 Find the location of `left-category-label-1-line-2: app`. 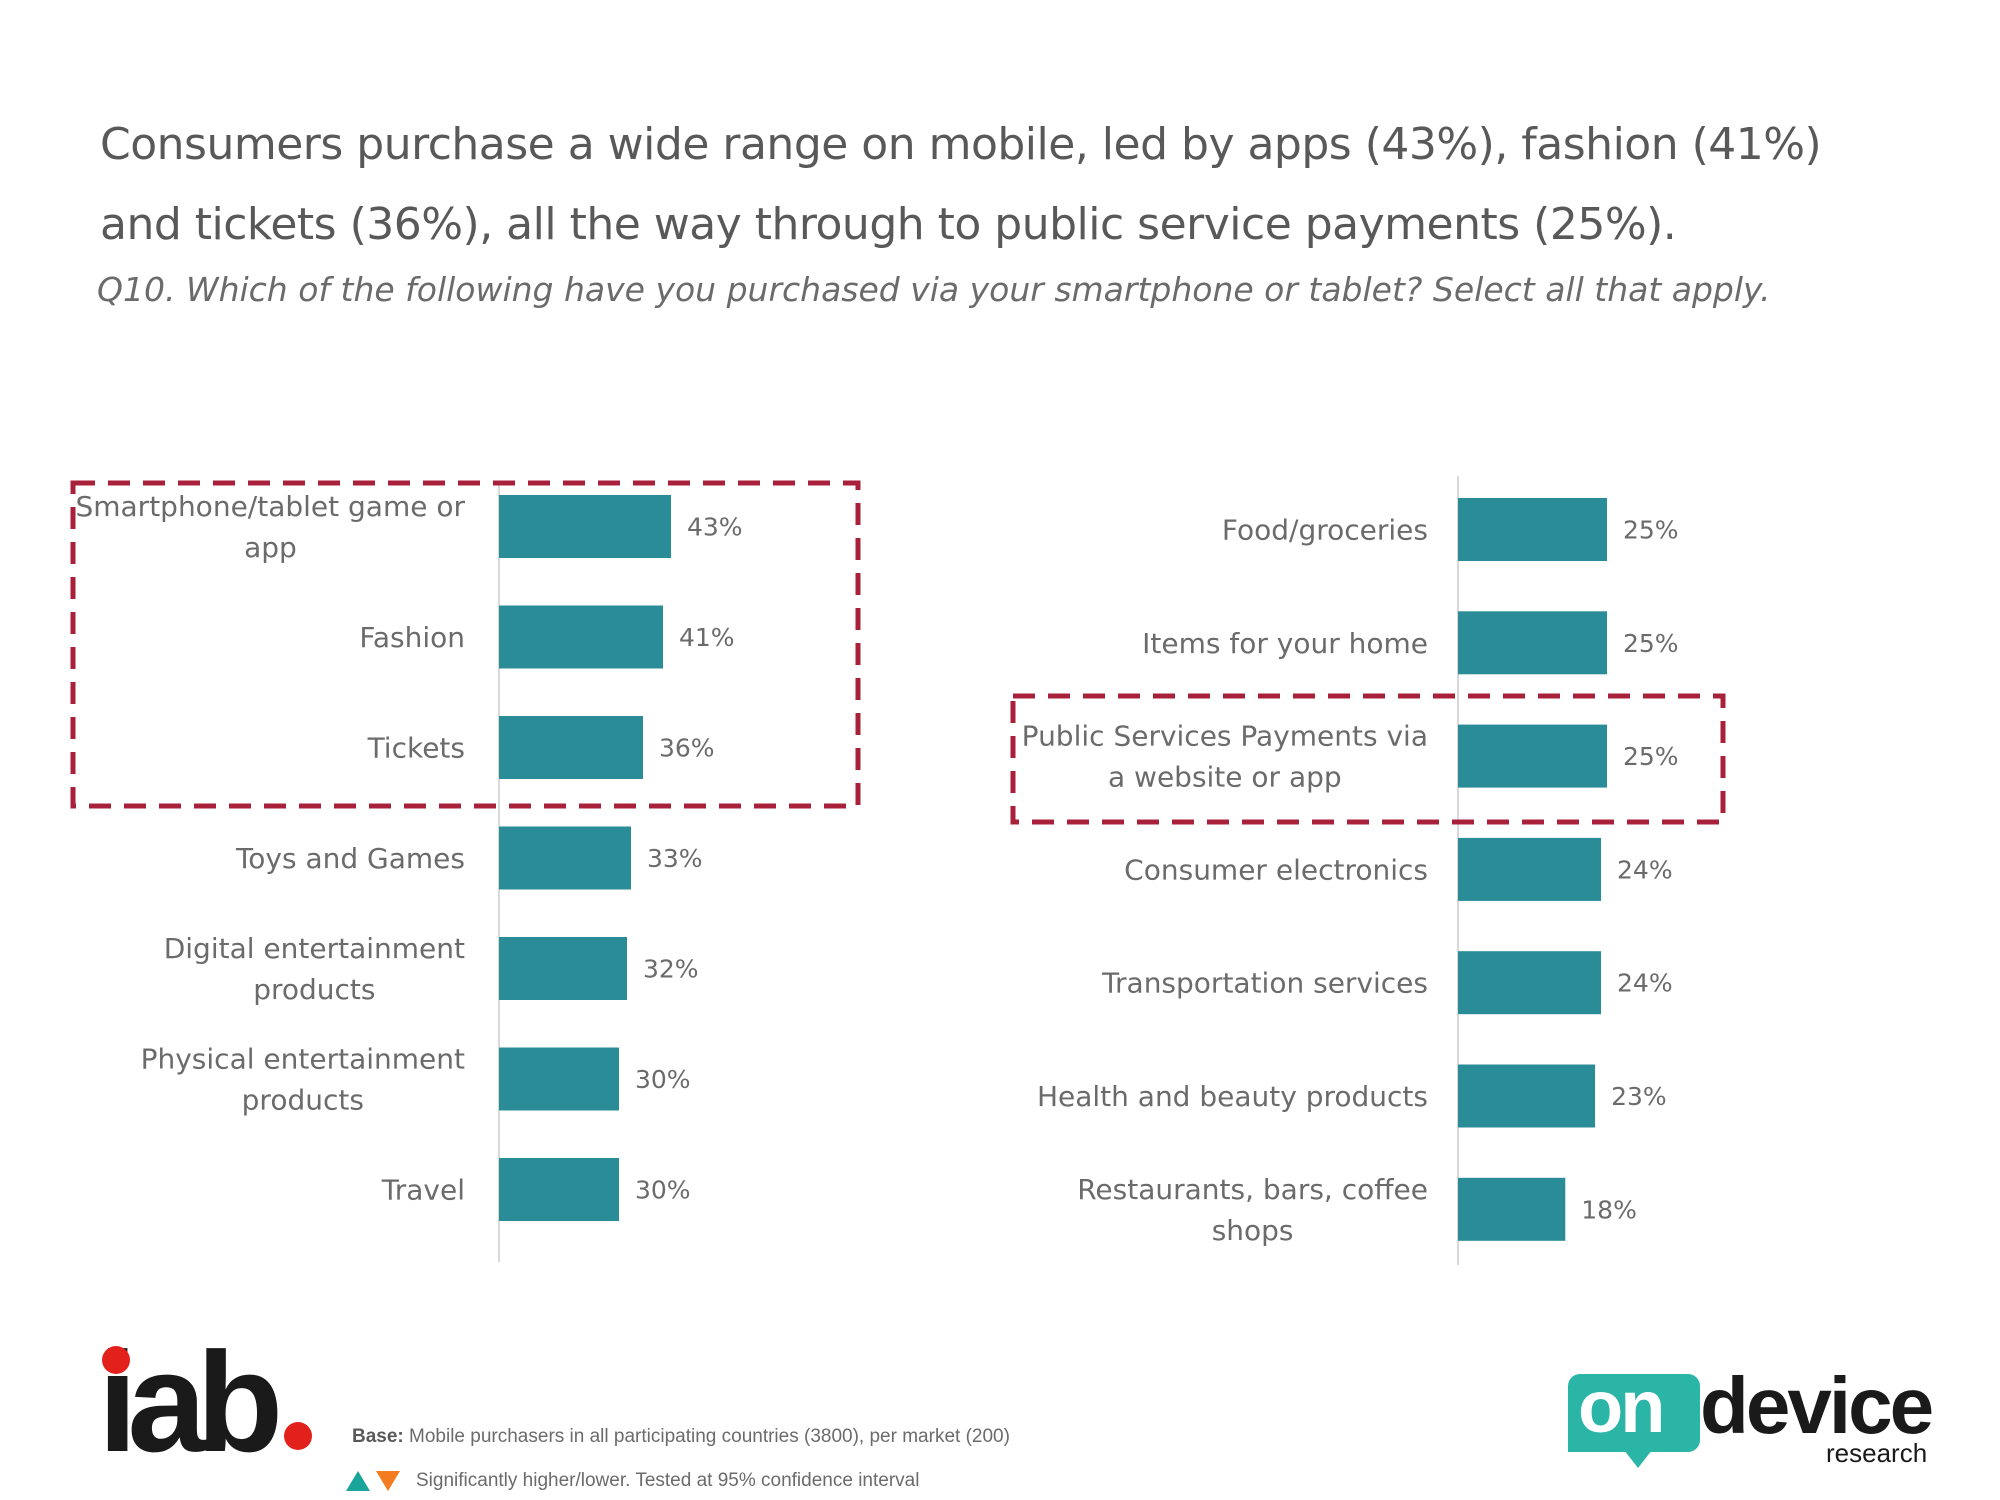

left-category-label-1-line-2: app is located at coordinates (270, 547).